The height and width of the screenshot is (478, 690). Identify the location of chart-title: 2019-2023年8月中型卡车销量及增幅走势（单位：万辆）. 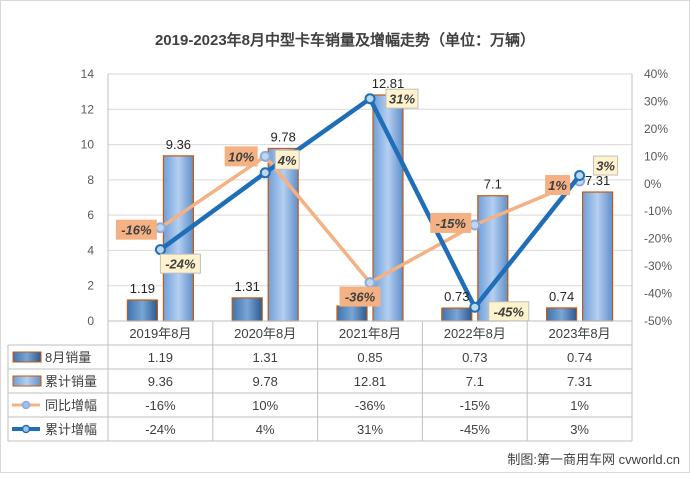
(345, 40).